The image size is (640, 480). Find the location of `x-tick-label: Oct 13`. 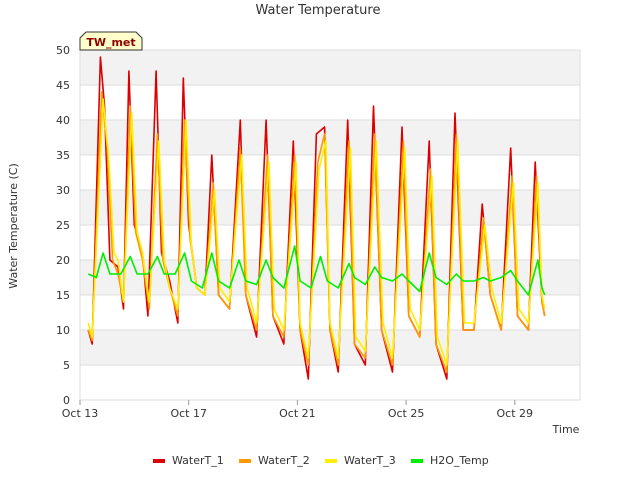

x-tick-label: Oct 13 is located at coordinates (80, 413).